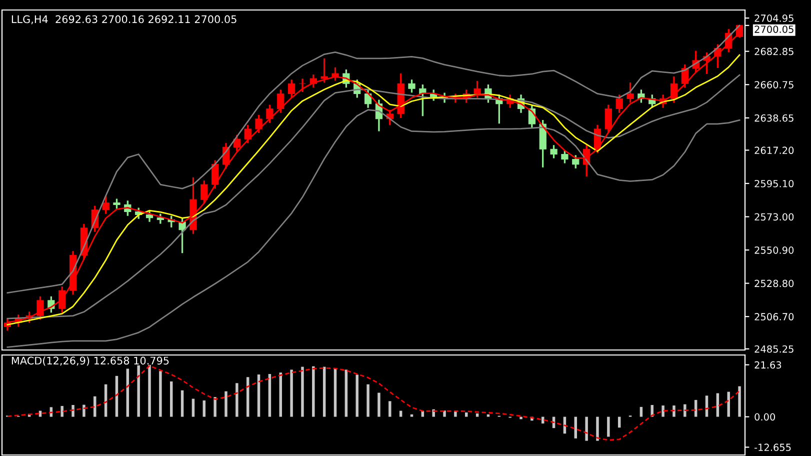 This screenshot has width=811, height=456. Describe the element at coordinates (774, 217) in the screenshot. I see `y-tick-label: 2573.00` at that location.